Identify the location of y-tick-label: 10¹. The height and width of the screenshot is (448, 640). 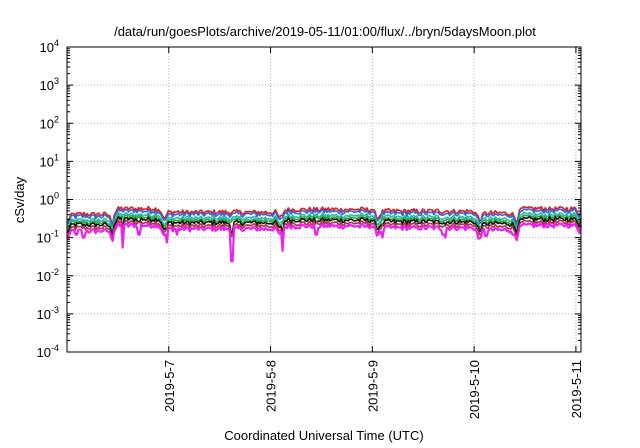
(49, 160).